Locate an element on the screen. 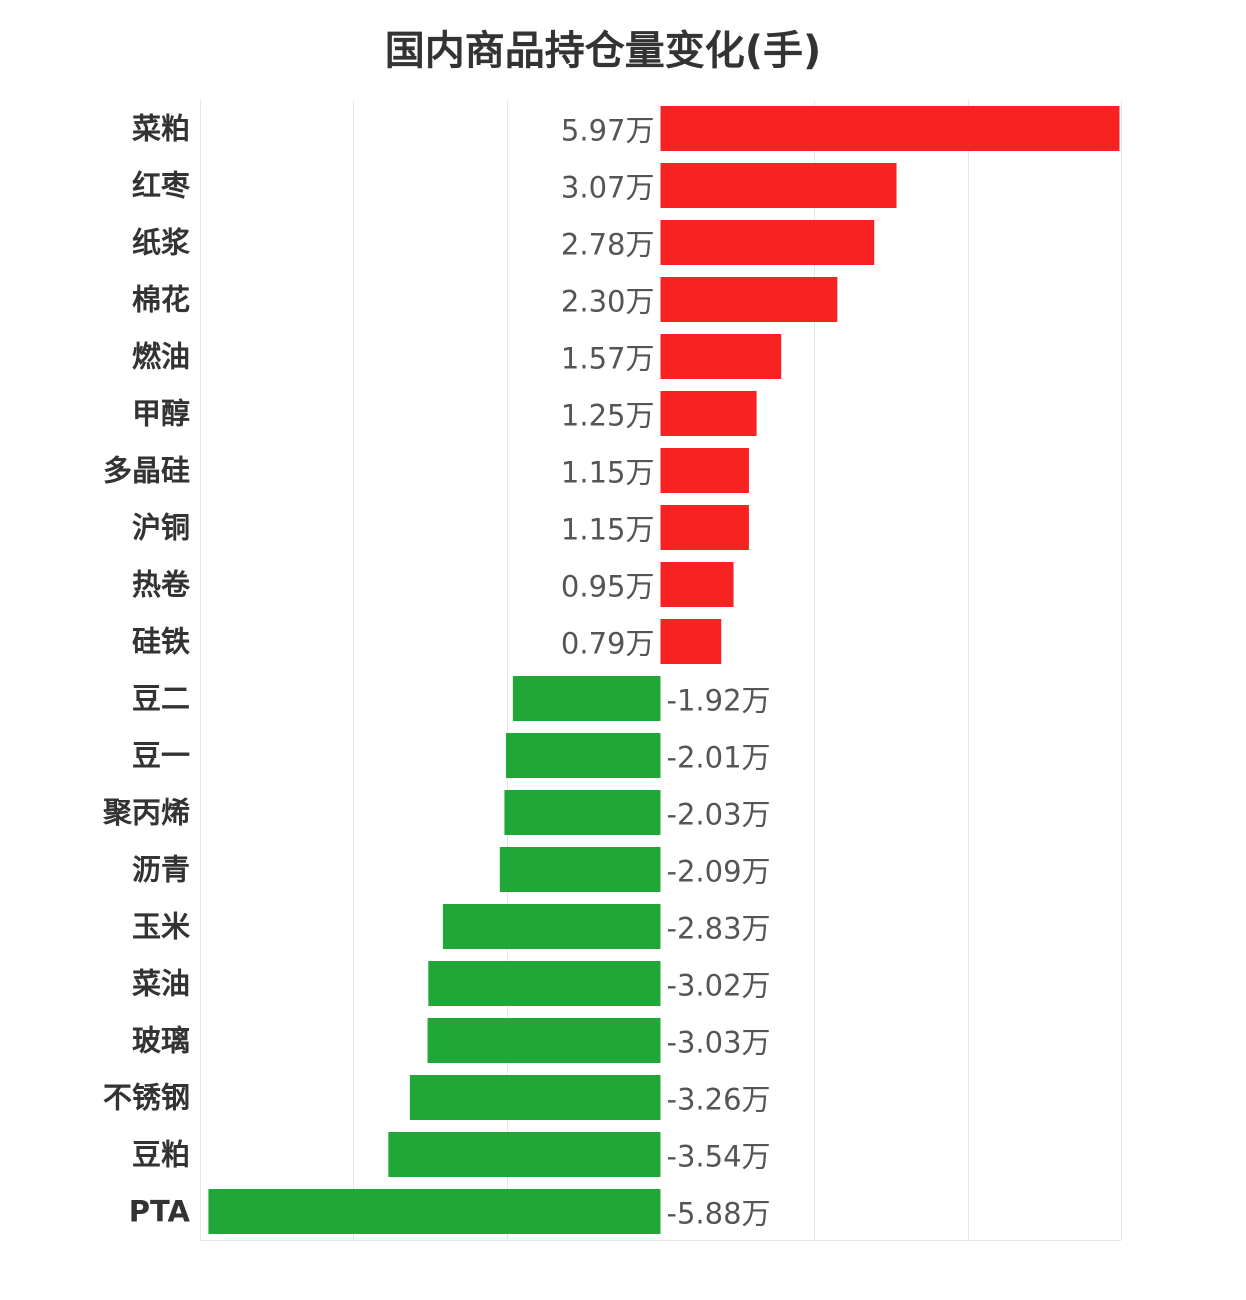  value-label: -3.26万 is located at coordinates (719, 1100).